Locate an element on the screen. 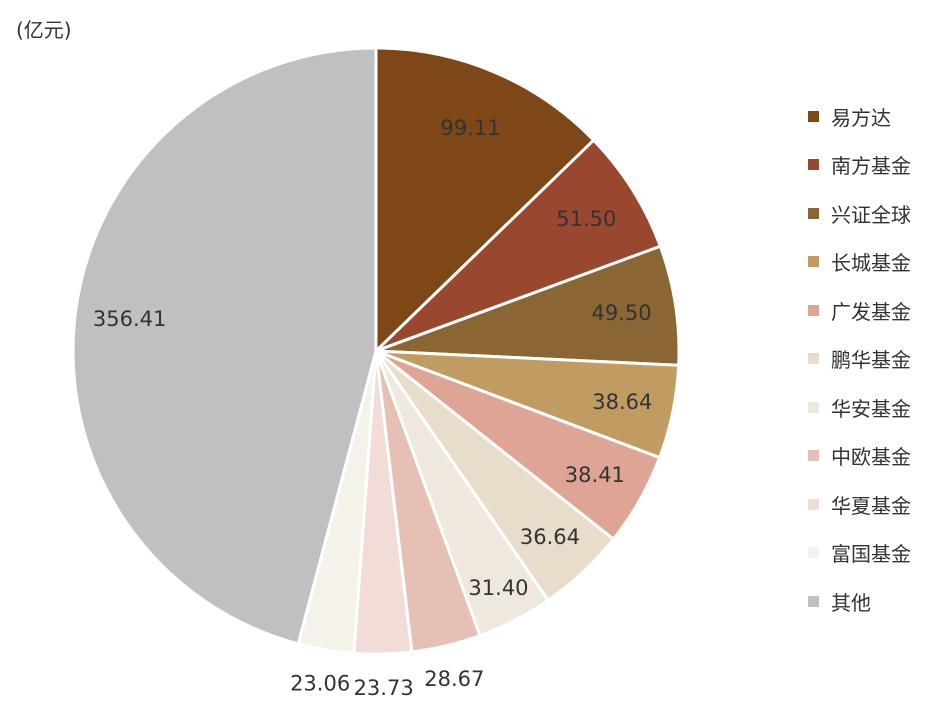 The height and width of the screenshot is (710, 940). legend-label: 南方基金 is located at coordinates (871, 166).